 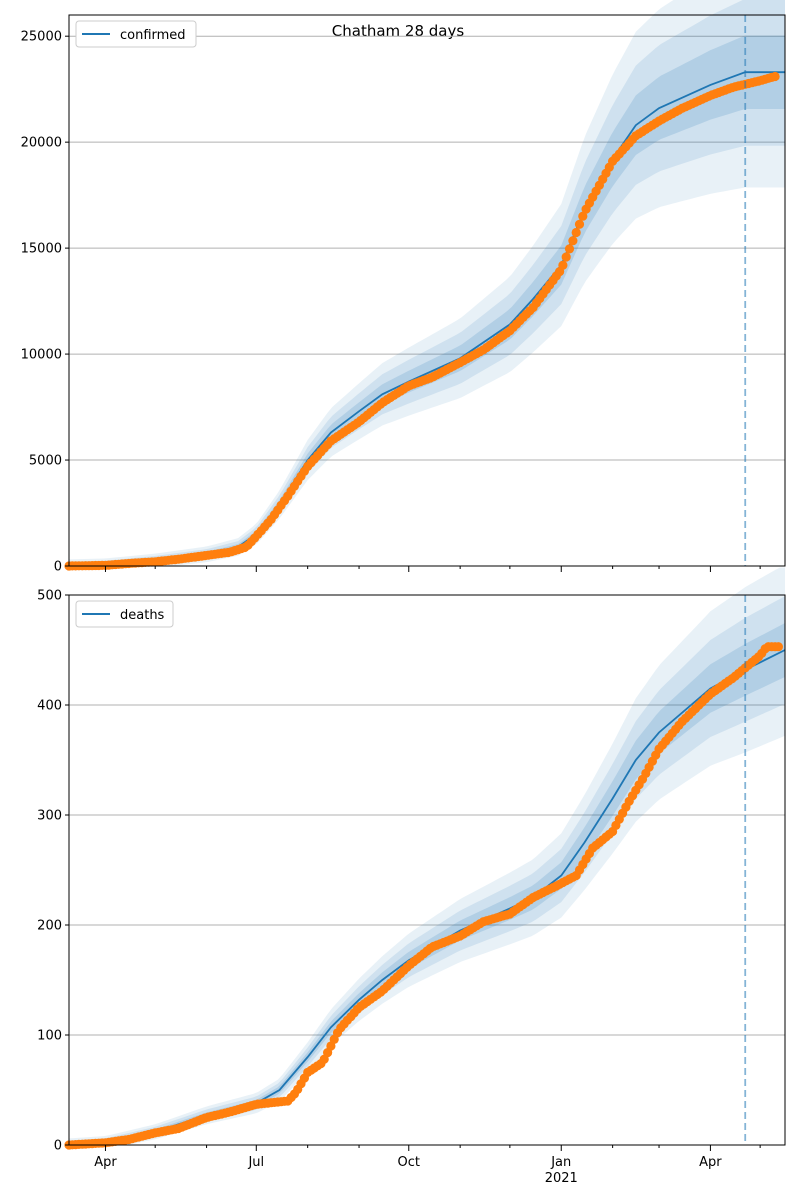 What do you see at coordinates (255, 1162) in the screenshot?
I see `deaths-xtick-label: Jul` at bounding box center [255, 1162].